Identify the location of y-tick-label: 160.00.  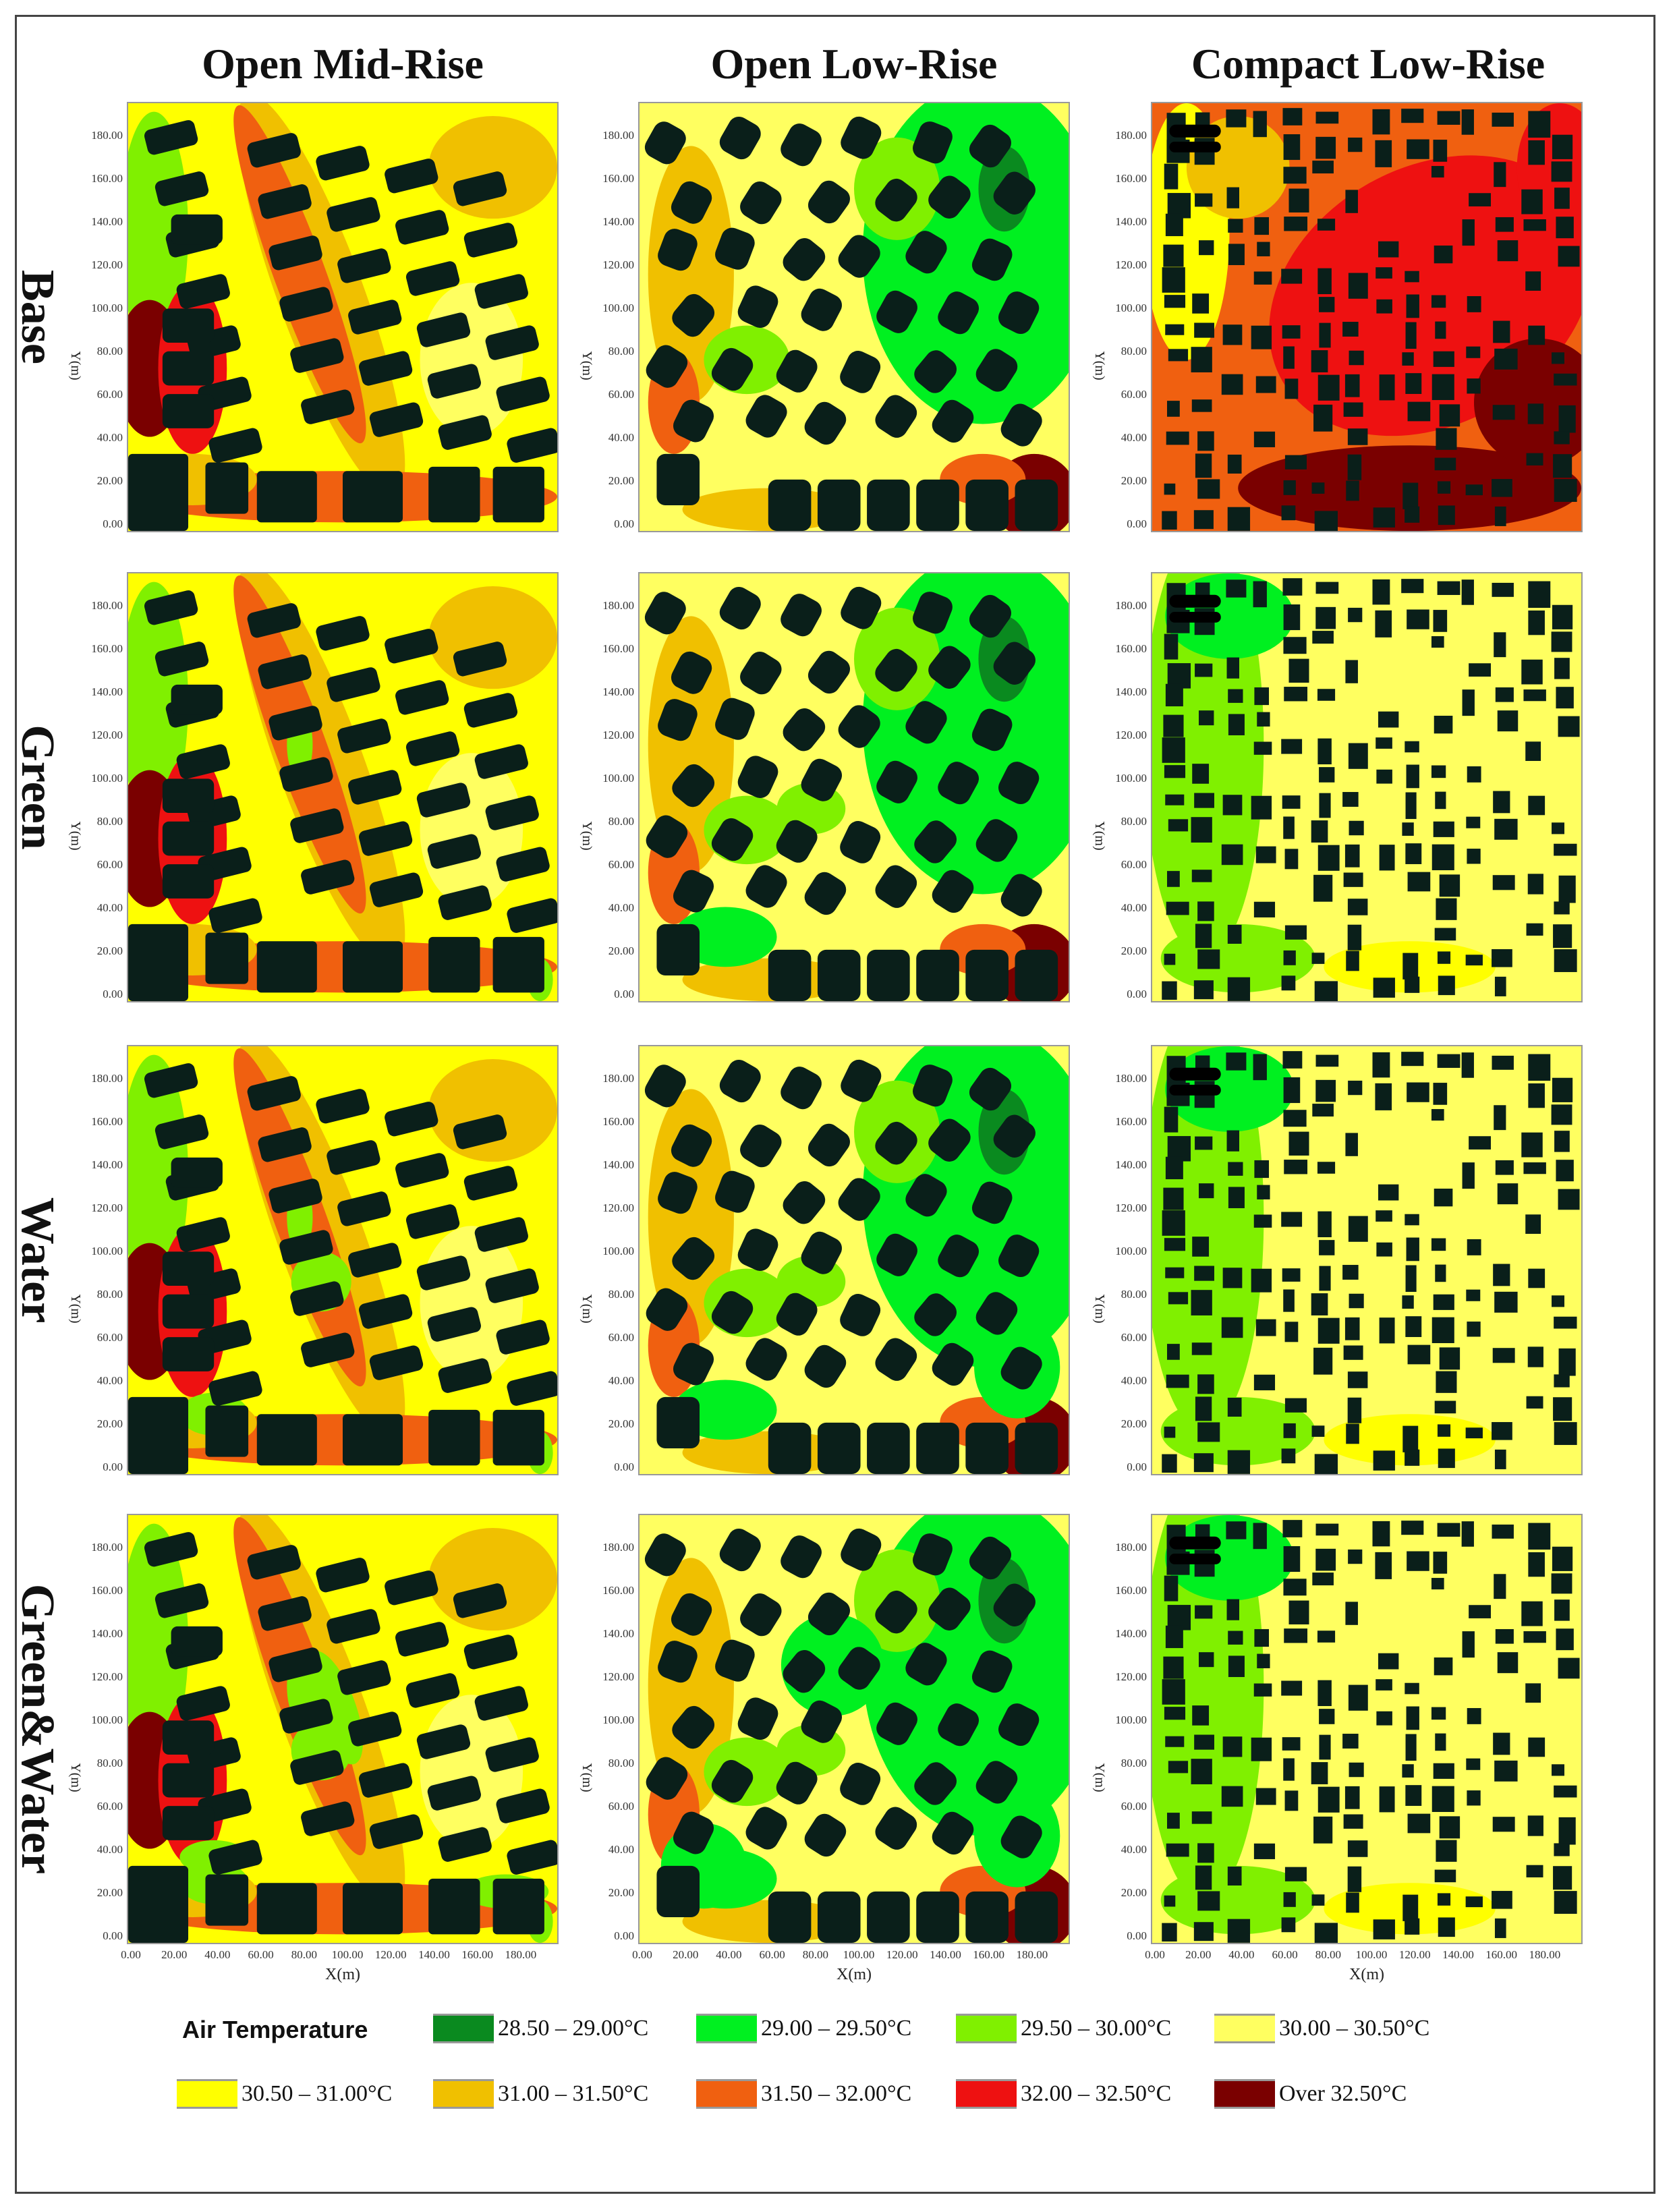
(618, 179).